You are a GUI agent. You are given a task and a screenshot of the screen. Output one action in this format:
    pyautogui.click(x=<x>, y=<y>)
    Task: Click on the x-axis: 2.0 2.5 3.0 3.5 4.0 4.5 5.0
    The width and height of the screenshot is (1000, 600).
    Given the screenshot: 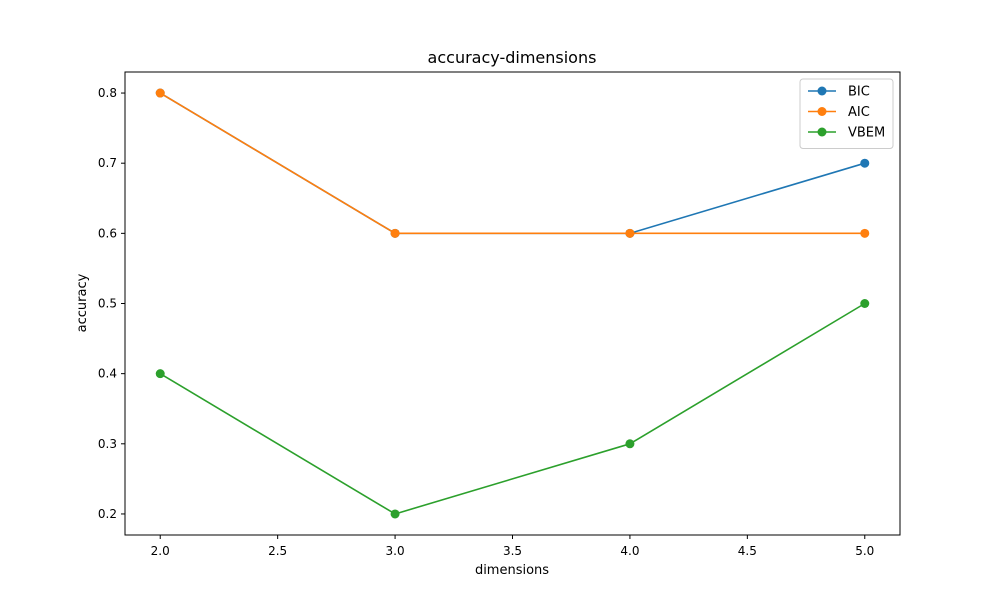 What is the action you would take?
    pyautogui.click(x=512, y=546)
    